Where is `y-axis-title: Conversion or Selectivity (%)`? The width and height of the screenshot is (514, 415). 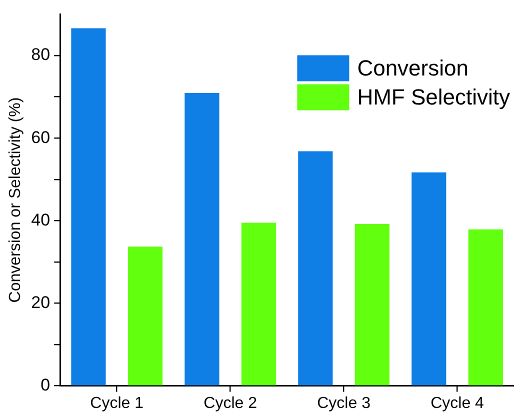
y-axis-title: Conversion or Selectivity (%) is located at coordinates (15, 200).